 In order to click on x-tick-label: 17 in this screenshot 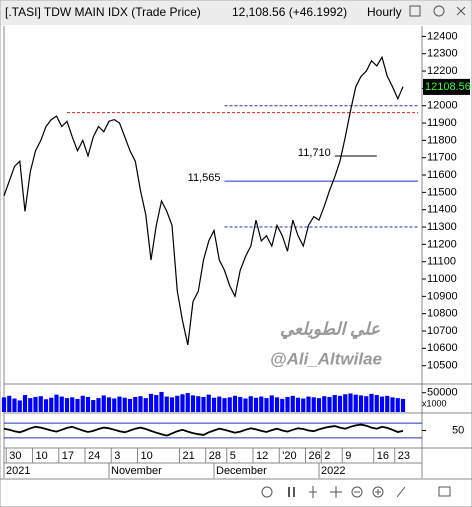, I will do `click(68, 456)`.